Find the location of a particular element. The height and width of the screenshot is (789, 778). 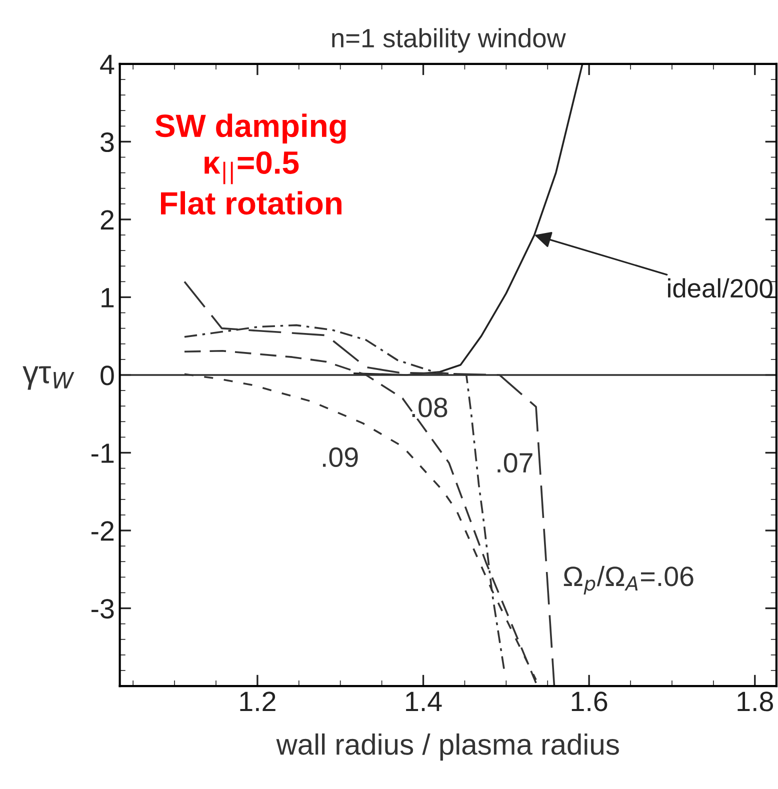

x-tick-label: 1.6 is located at coordinates (590, 702).